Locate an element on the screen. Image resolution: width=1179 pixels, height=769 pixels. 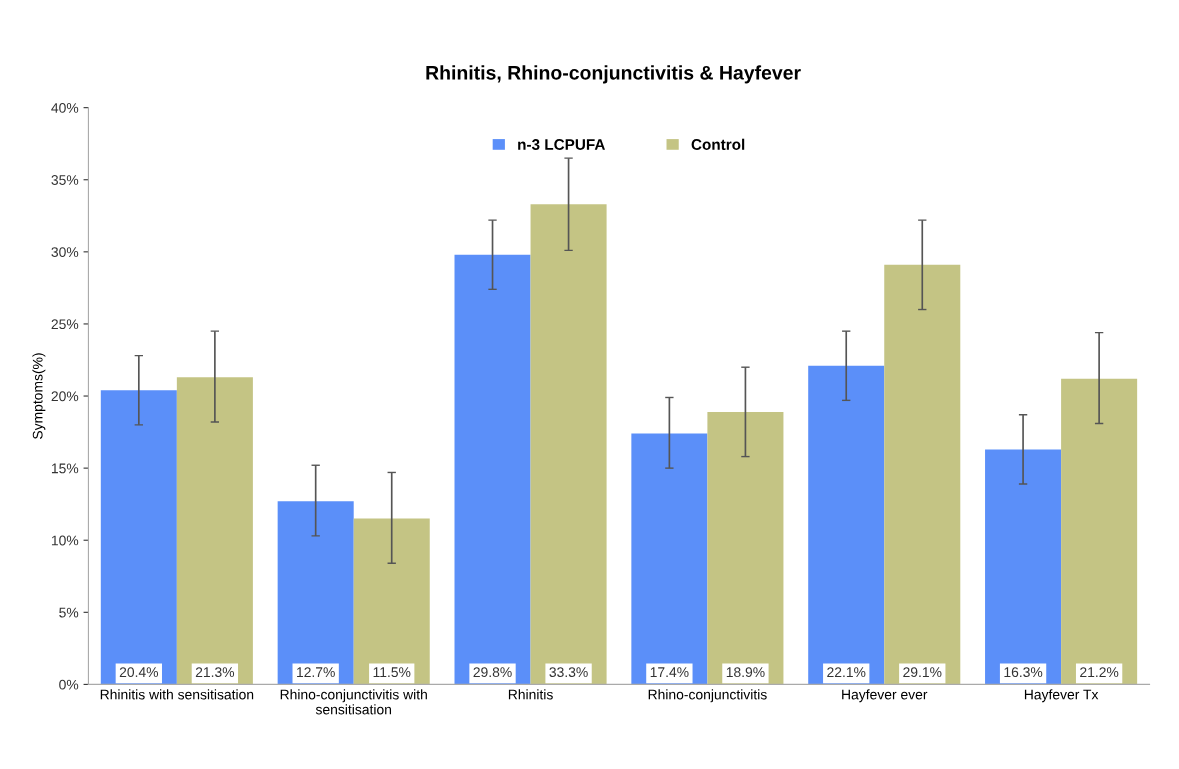
legend-label: n-3 LCPUFA is located at coordinates (561, 144).